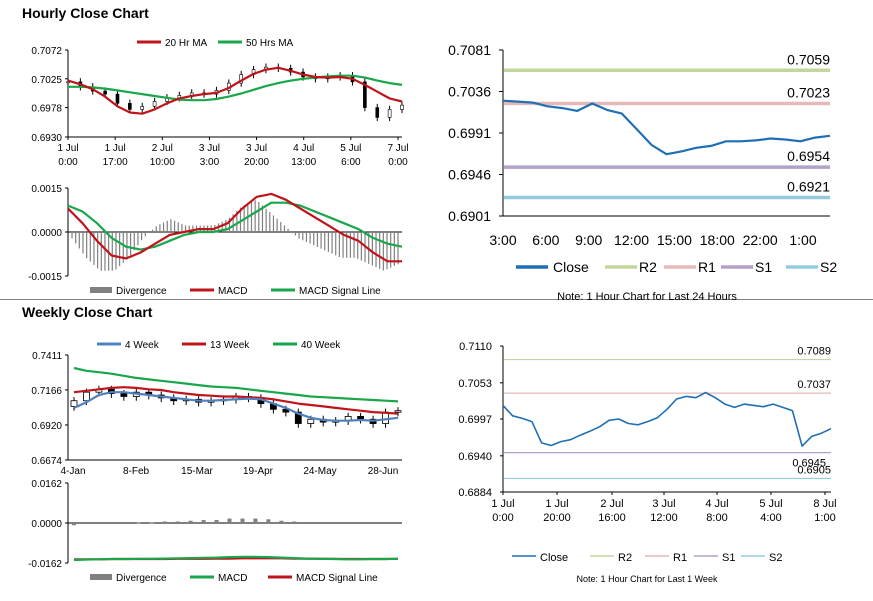  Describe the element at coordinates (502, 504) in the screenshot. I see `close1w-x-tick-date: 1 Jul` at that location.